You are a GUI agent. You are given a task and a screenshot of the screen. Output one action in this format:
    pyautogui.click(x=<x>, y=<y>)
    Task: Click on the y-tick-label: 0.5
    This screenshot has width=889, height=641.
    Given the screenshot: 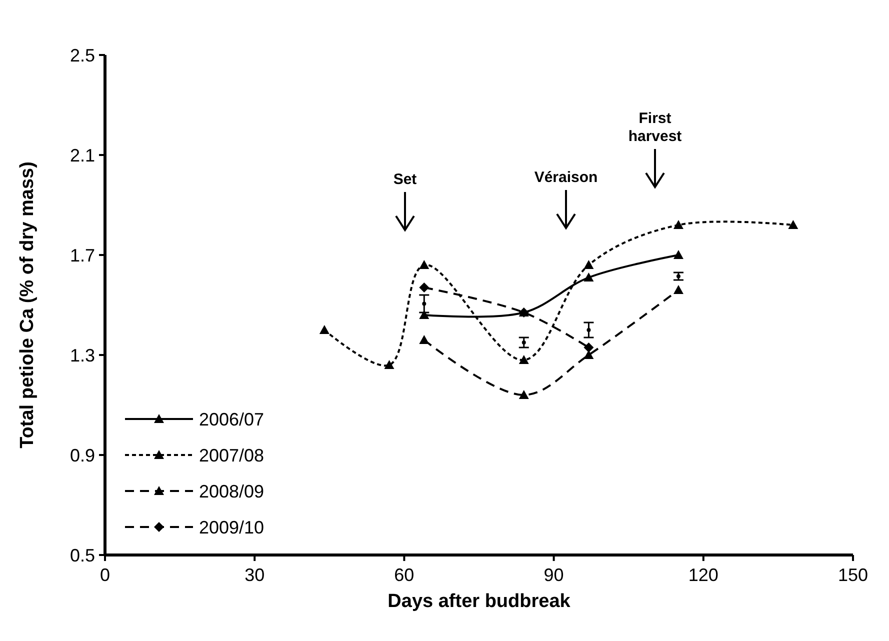 What is the action you would take?
    pyautogui.click(x=82, y=555)
    